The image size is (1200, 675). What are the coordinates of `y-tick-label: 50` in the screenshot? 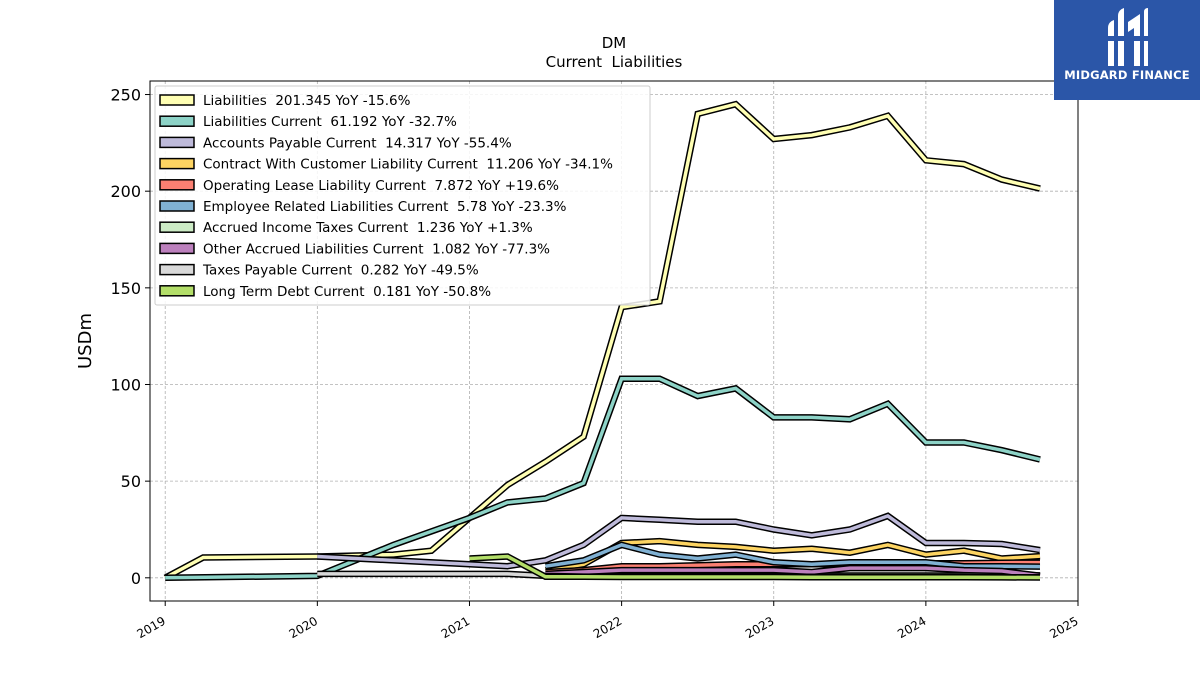 It's located at (131, 481).